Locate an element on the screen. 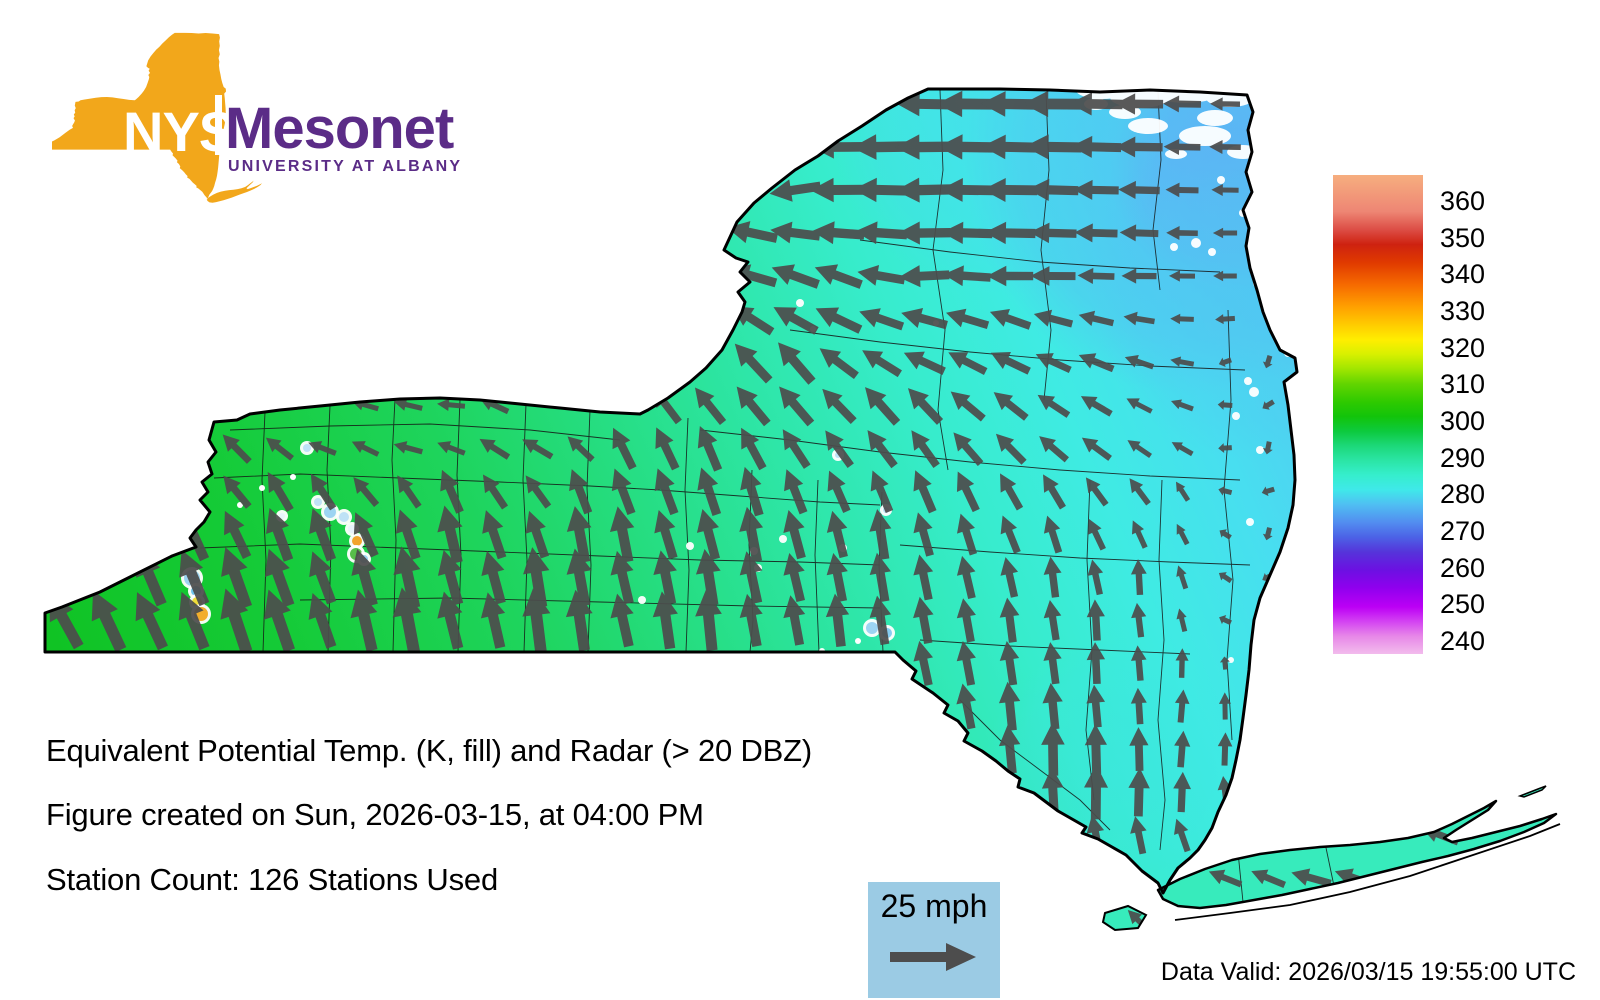 Image resolution: width=1600 pixels, height=1000 pixels. colorbar-tick-label: 270 is located at coordinates (1463, 530).